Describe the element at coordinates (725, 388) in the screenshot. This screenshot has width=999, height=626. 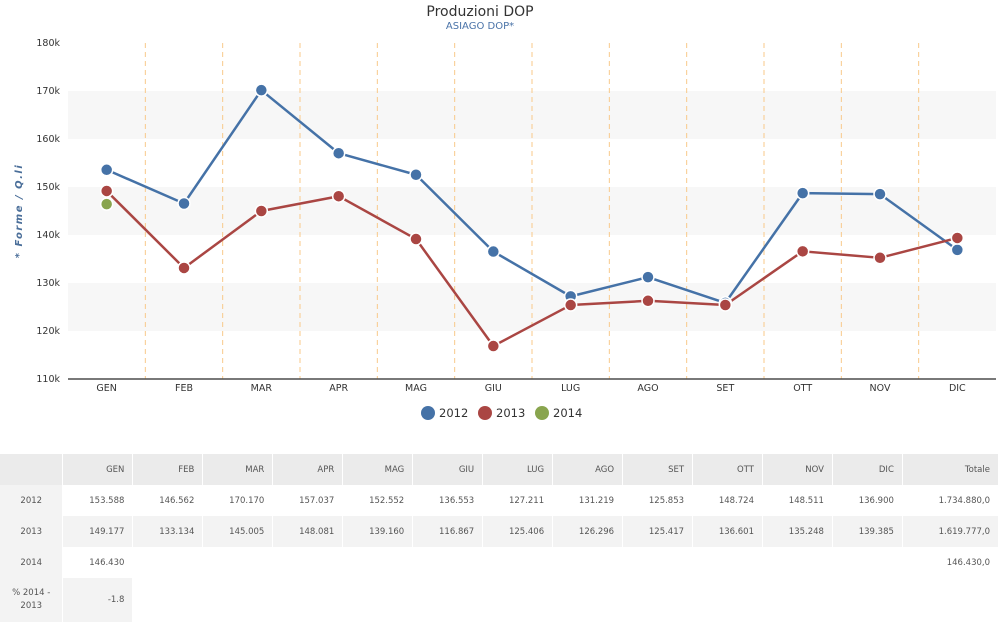
I see `x-tick-label: SET` at that location.